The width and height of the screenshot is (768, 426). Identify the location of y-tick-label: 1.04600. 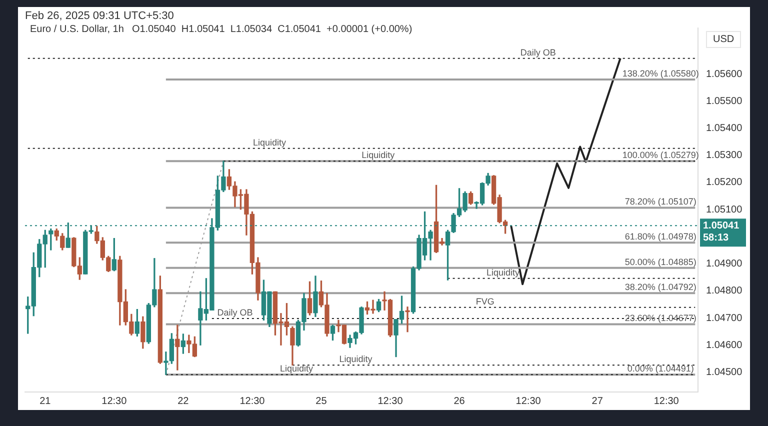
(724, 345).